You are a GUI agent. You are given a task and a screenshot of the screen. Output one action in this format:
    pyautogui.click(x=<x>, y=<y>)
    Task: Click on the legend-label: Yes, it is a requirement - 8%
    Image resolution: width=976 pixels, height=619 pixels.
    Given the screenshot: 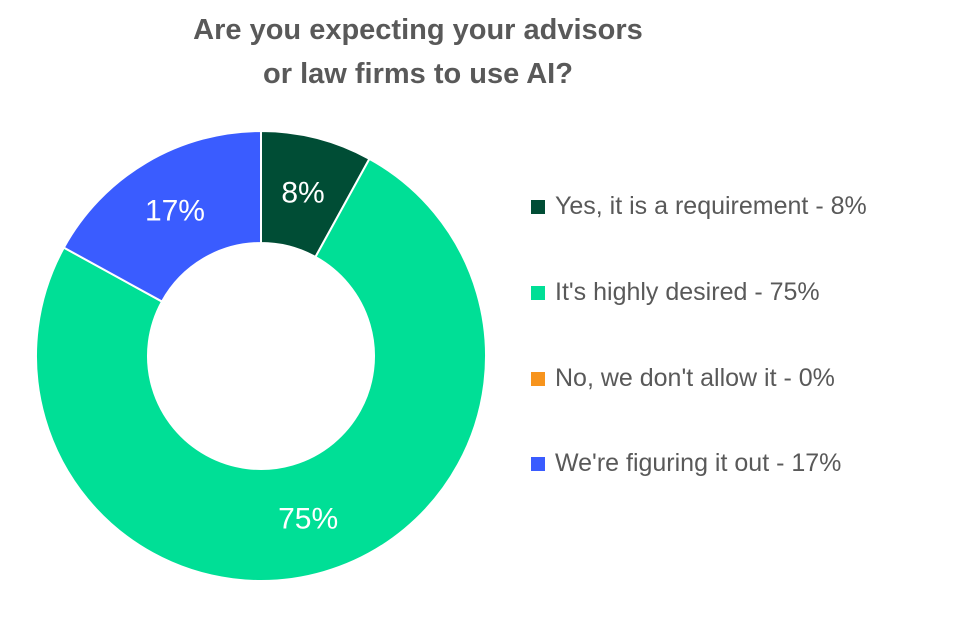 What is the action you would take?
    pyautogui.click(x=711, y=206)
    